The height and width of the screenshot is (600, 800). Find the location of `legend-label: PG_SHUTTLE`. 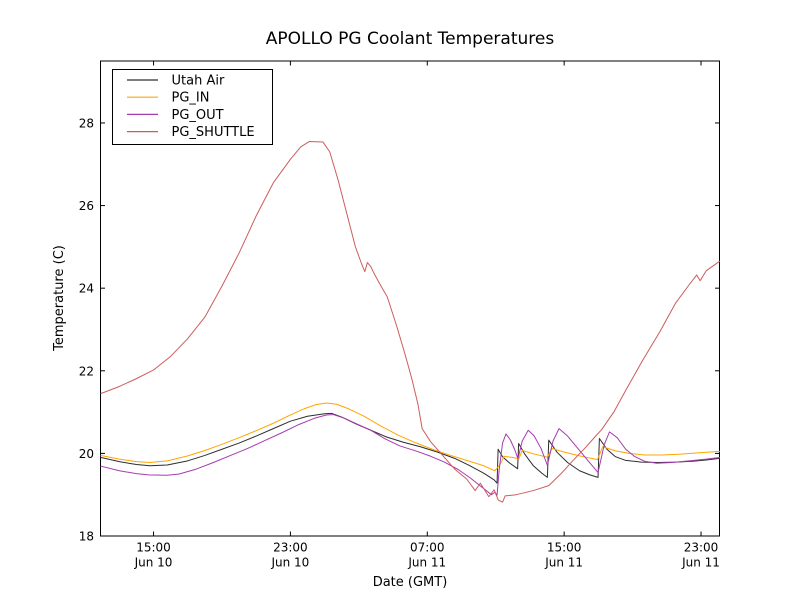

legend-label: PG_SHUTTLE is located at coordinates (213, 132).